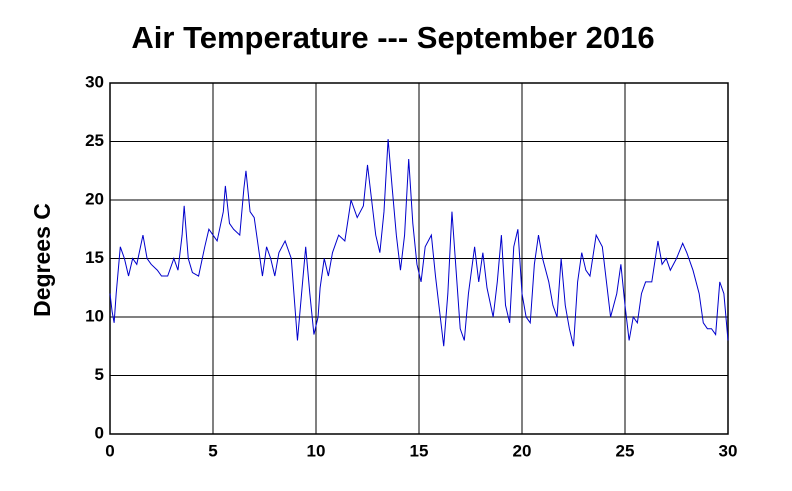 The image size is (792, 491). What do you see at coordinates (99, 374) in the screenshot?
I see `y-tick-label: 5` at bounding box center [99, 374].